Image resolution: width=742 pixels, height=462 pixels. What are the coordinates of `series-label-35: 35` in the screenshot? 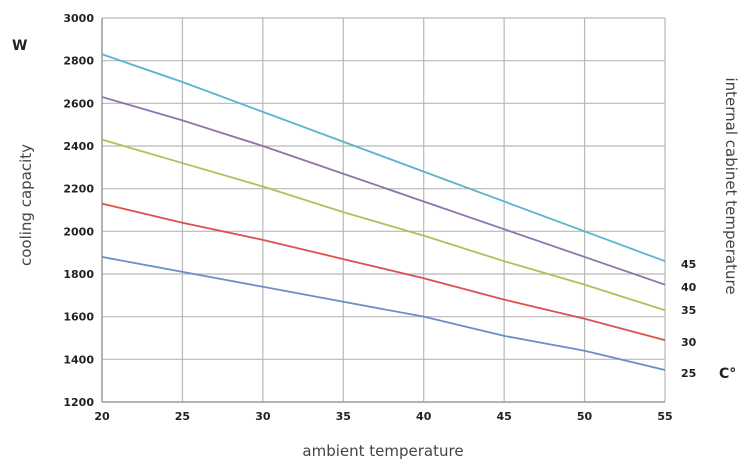 It's located at (688, 310).